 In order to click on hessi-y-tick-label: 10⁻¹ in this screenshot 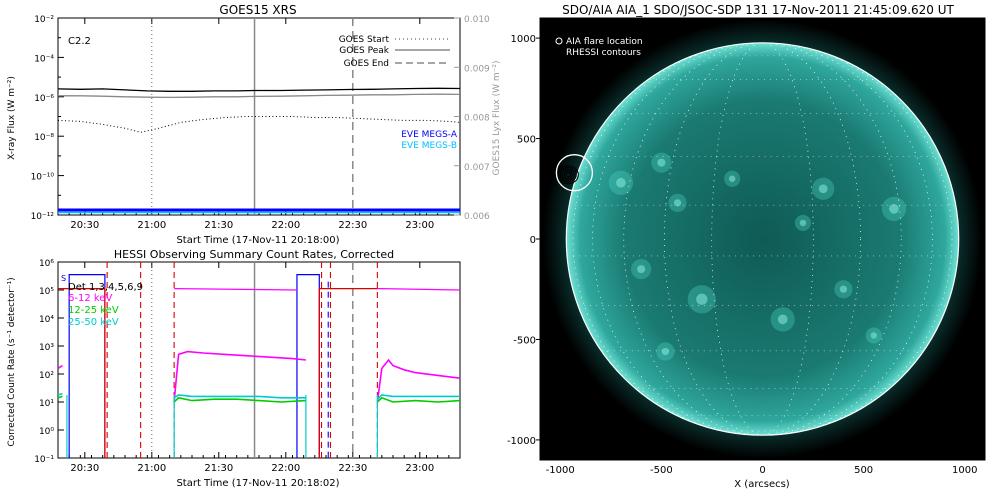, I will do `click(44, 460)`.